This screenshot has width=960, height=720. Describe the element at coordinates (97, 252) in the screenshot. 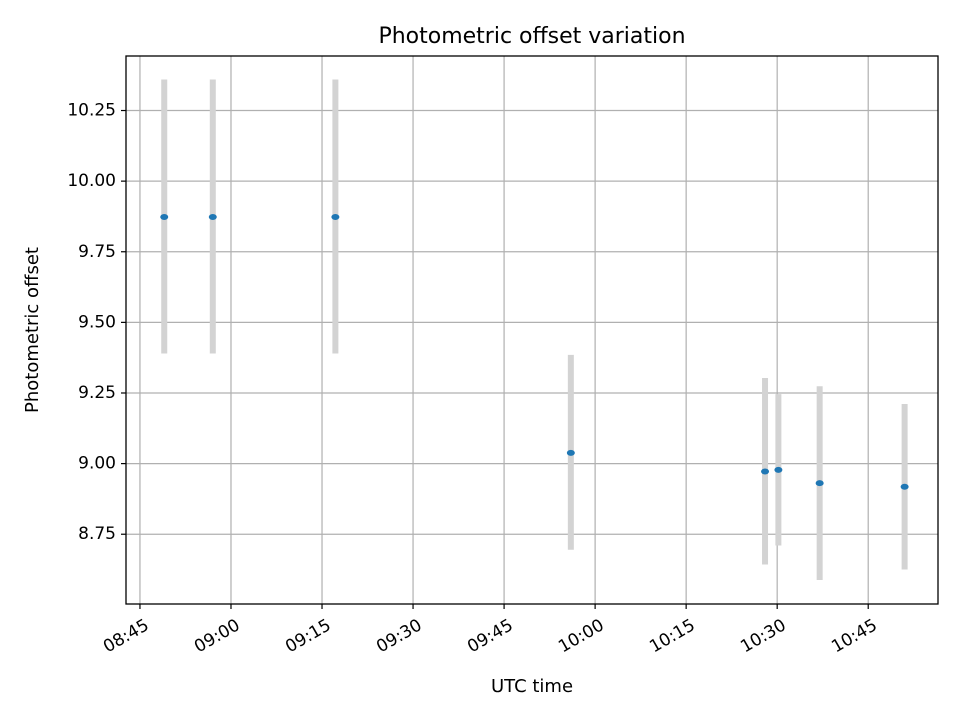

I see `y-tick-label: 9.75` at that location.